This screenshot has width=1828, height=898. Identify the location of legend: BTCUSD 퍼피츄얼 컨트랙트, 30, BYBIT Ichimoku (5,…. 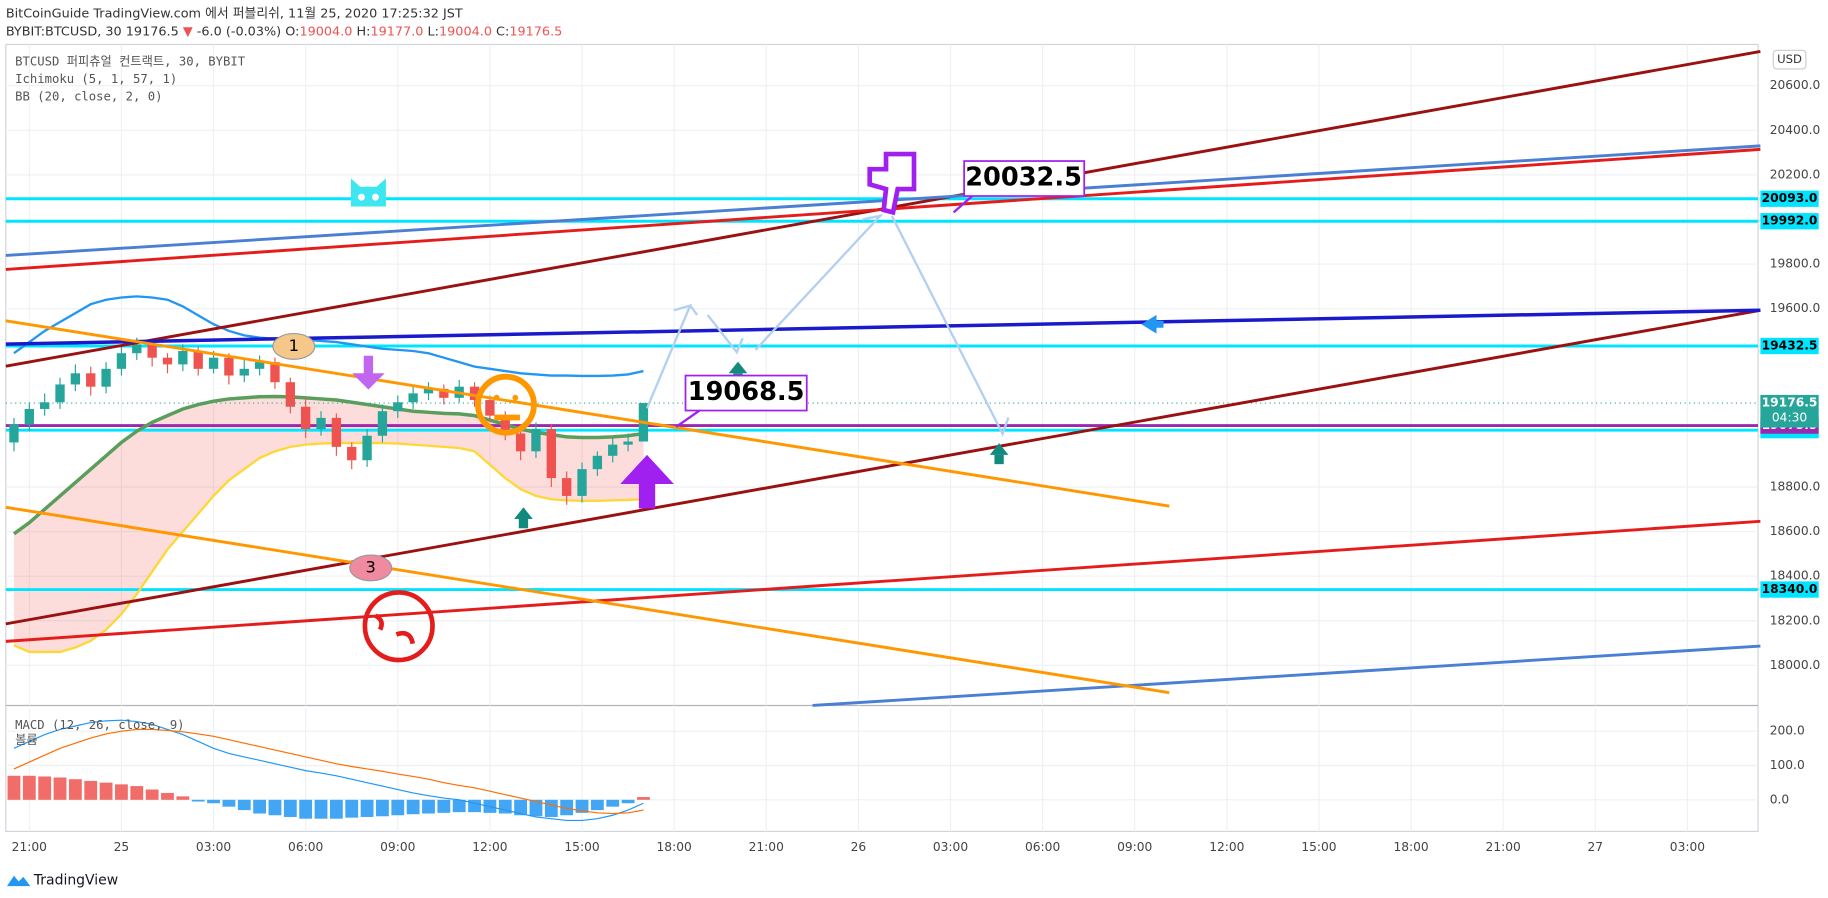
(130, 400).